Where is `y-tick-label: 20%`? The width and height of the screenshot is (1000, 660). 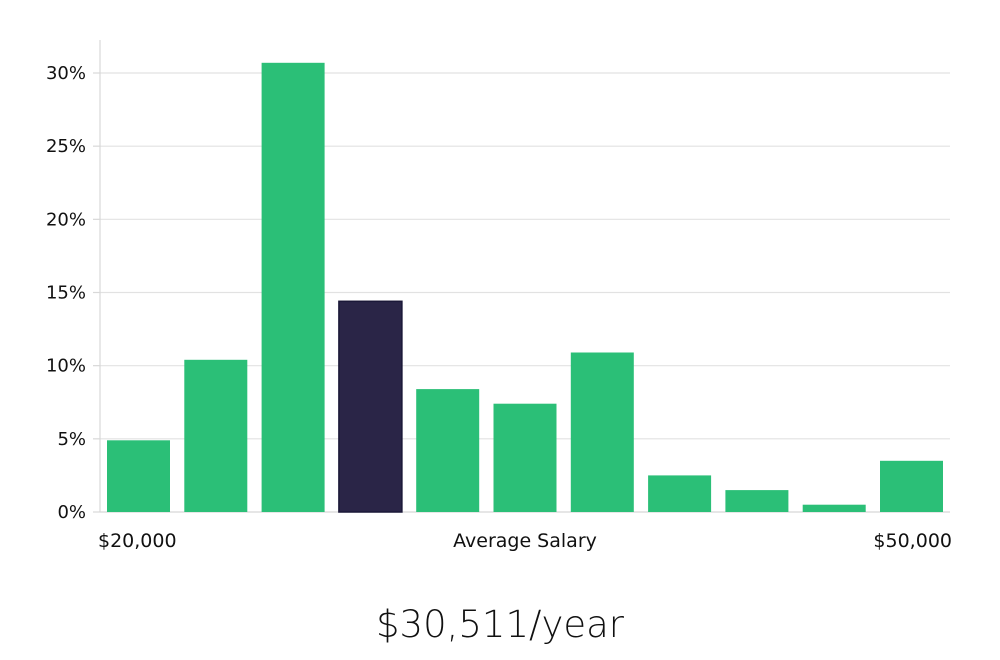
y-tick-label: 20% is located at coordinates (66, 219).